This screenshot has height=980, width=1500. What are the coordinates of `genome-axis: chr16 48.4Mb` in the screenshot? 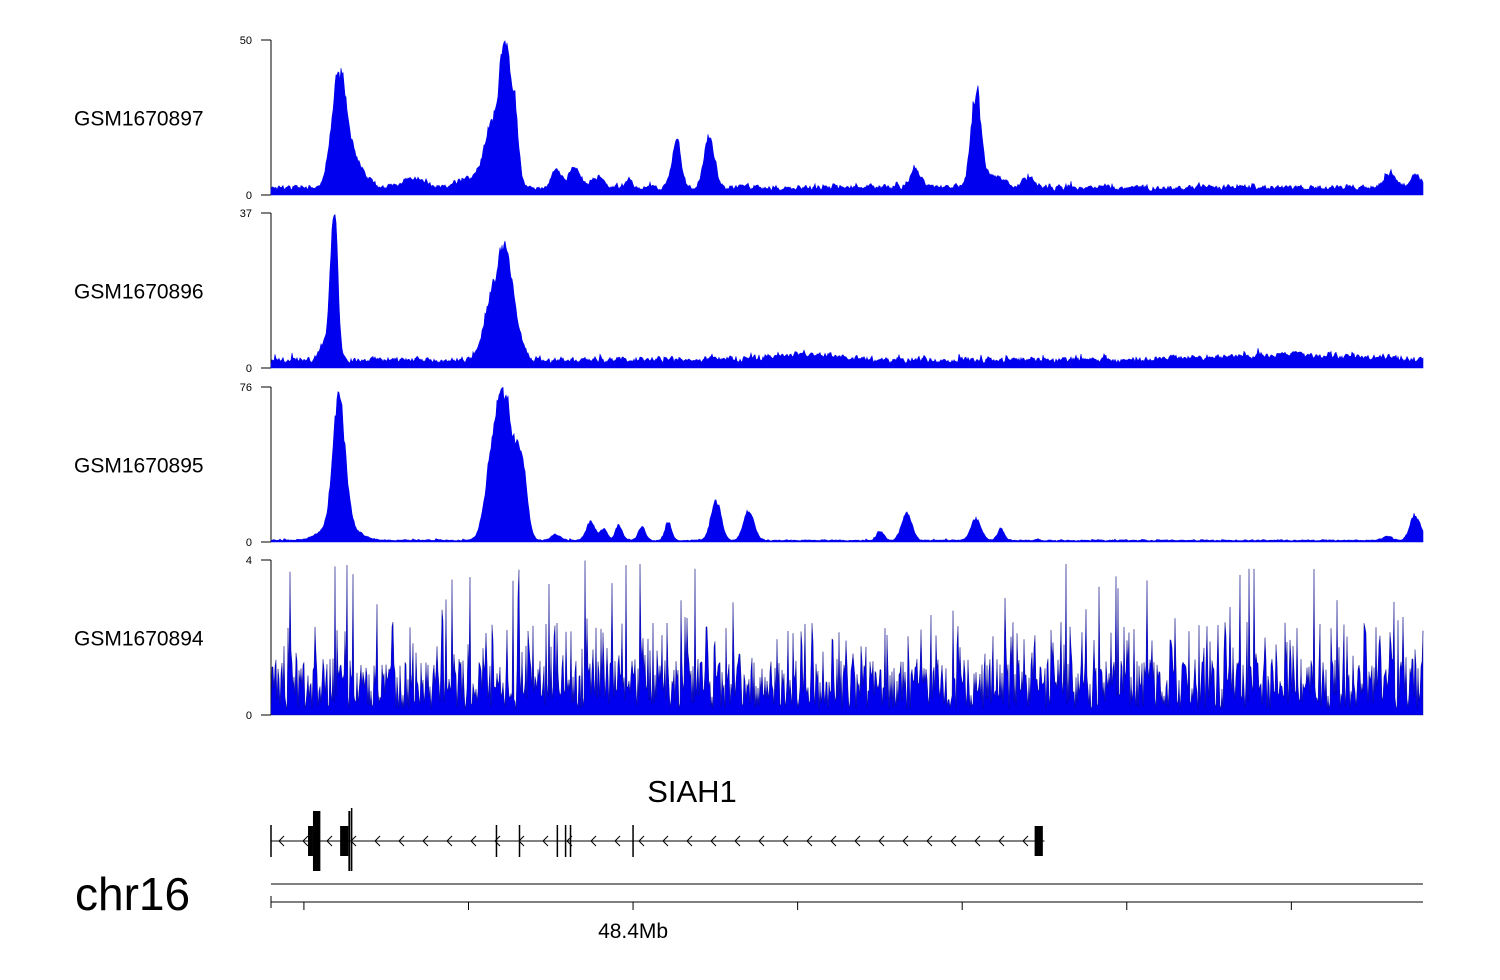 It's located at (749, 905).